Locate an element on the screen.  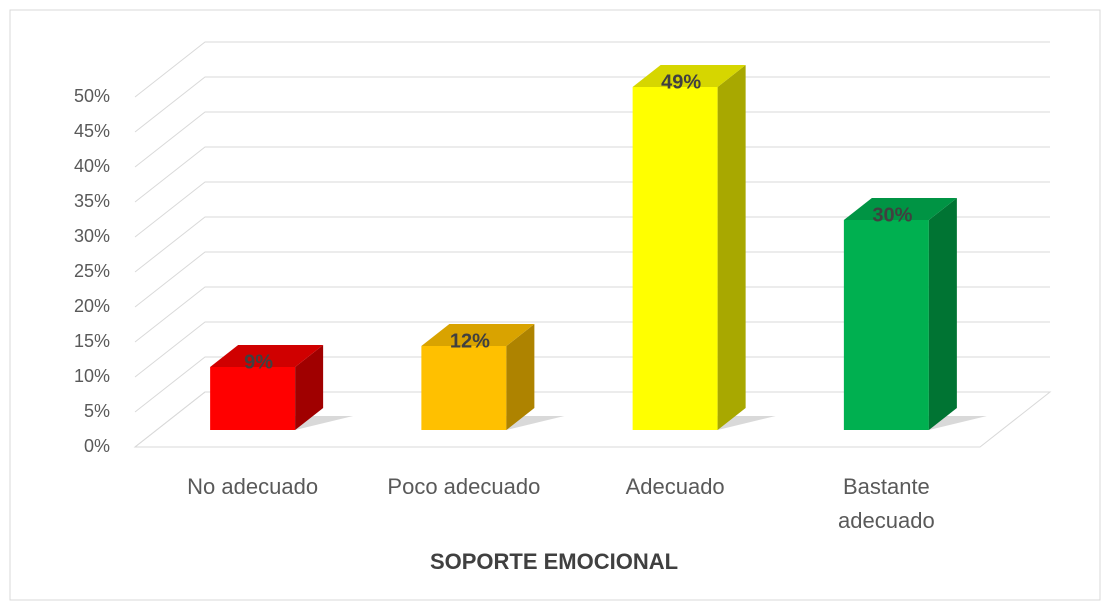
x-tick-label: Poco adecuado is located at coordinates (464, 486).